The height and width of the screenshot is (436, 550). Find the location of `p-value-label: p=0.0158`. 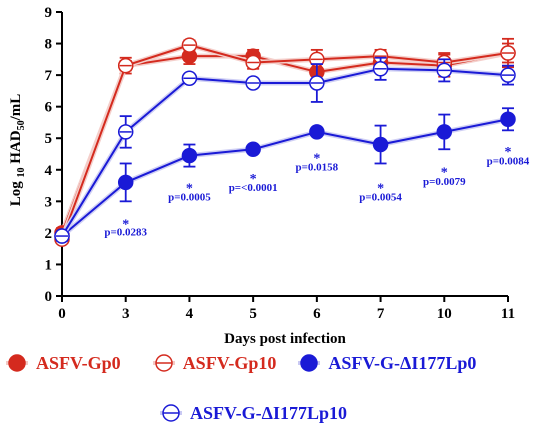

p-value-label: p=0.0158 is located at coordinates (317, 168).